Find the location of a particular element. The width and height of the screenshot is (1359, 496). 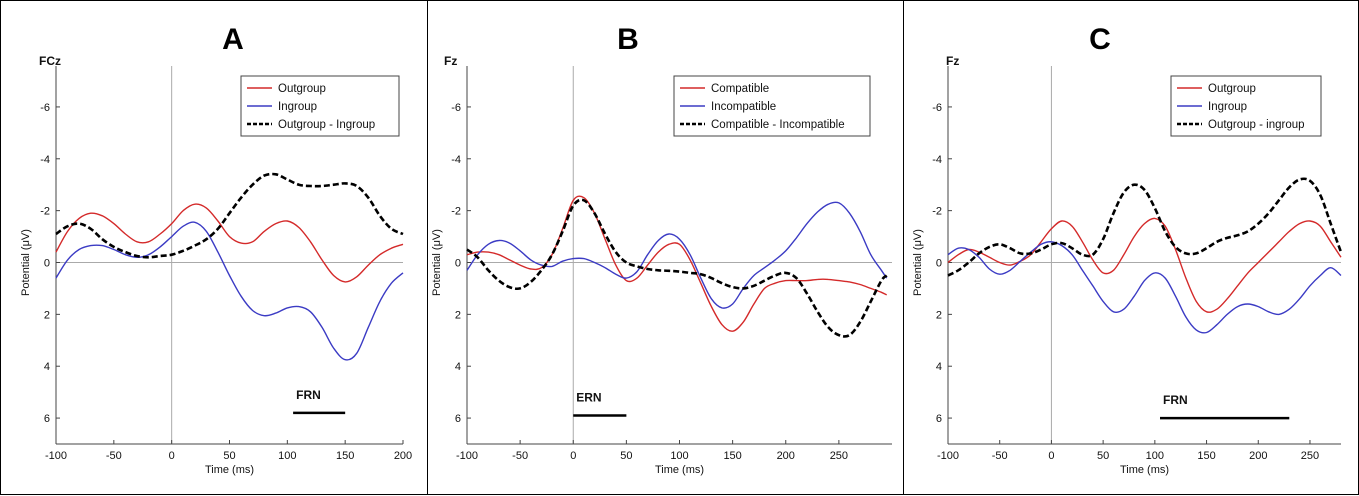

panel-b-y-tick-label: 4 is located at coordinates (458, 367).